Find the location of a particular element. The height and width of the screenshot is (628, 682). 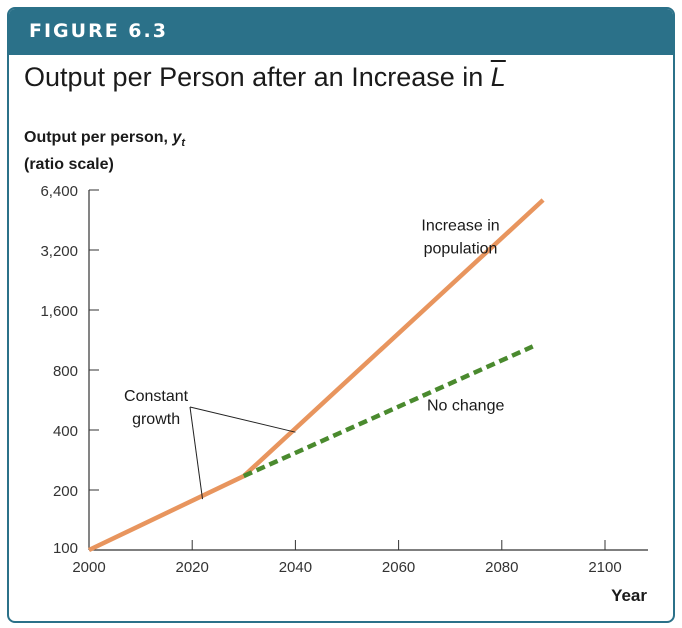

y-axis-label: Output per person, yt (ratio scale) is located at coordinates (104, 151).